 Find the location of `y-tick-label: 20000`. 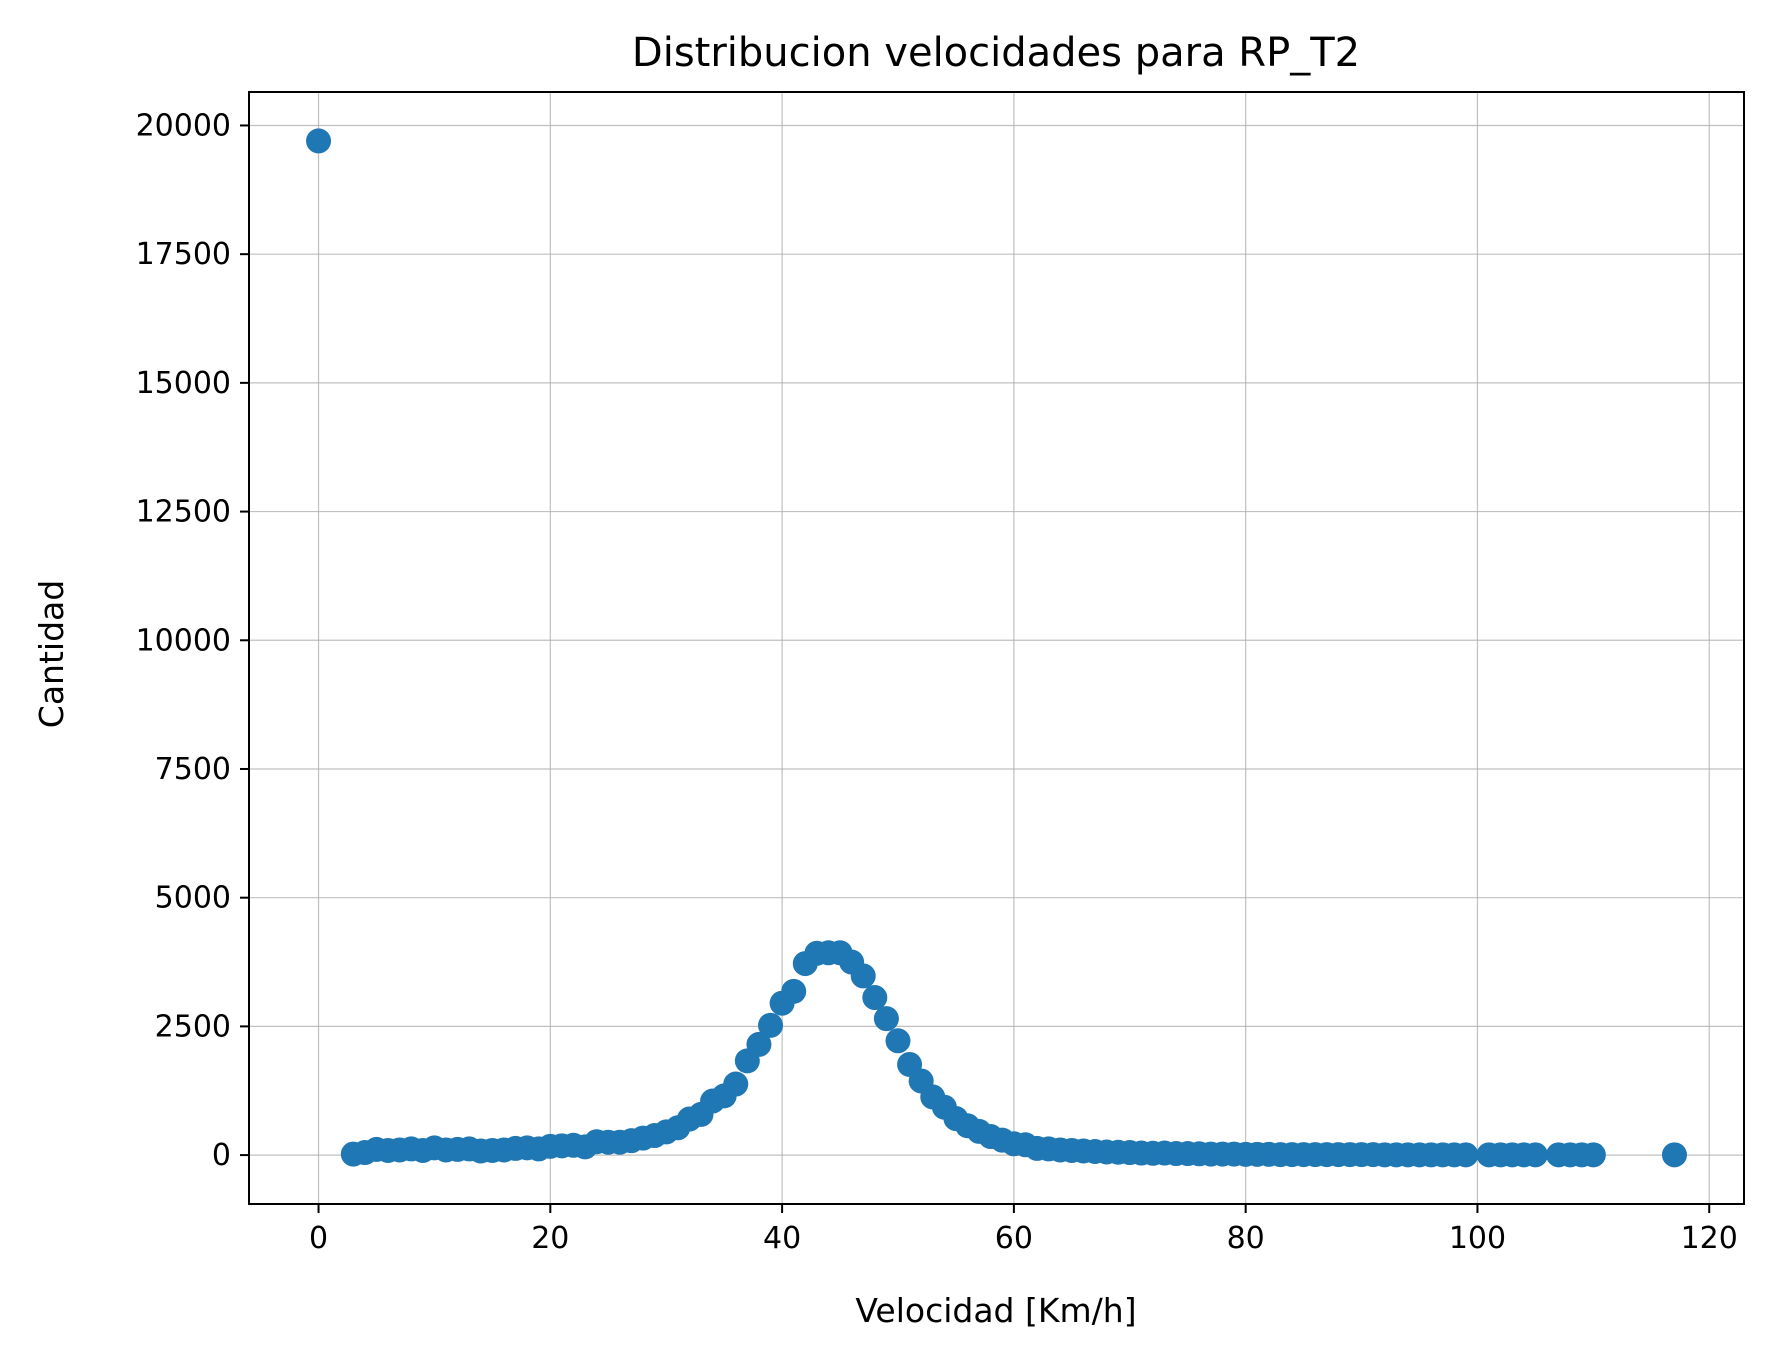

y-tick-label: 20000 is located at coordinates (183, 125).